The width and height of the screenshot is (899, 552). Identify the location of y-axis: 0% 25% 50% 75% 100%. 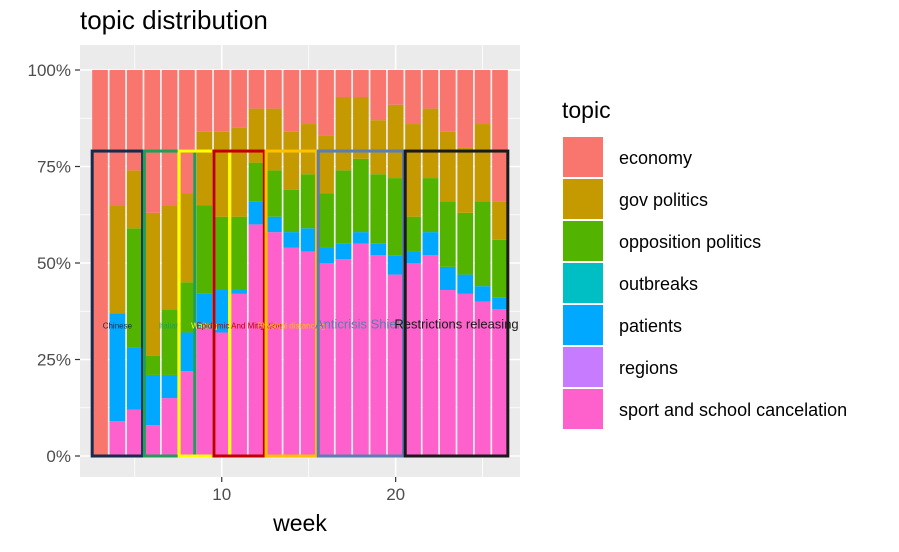
(54, 263).